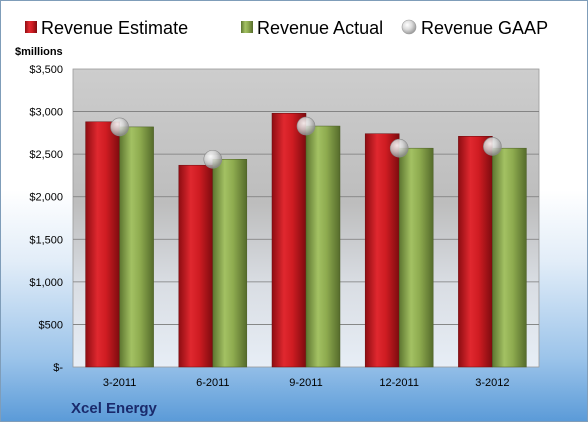 The height and width of the screenshot is (422, 588). Describe the element at coordinates (46, 283) in the screenshot. I see `y-tick-label: $1,000` at that location.